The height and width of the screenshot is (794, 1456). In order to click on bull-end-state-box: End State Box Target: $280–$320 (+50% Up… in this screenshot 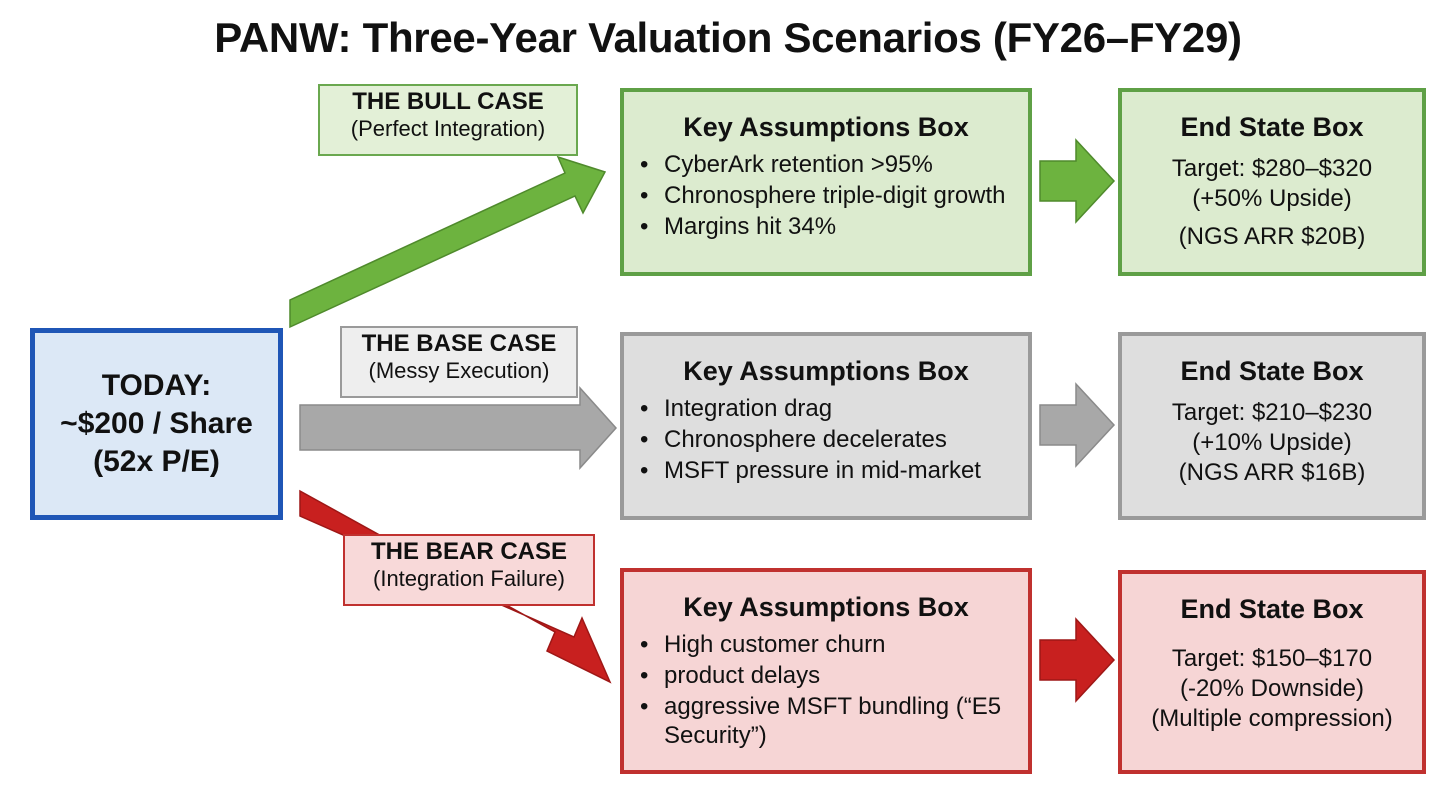, I will do `click(1272, 182)`.